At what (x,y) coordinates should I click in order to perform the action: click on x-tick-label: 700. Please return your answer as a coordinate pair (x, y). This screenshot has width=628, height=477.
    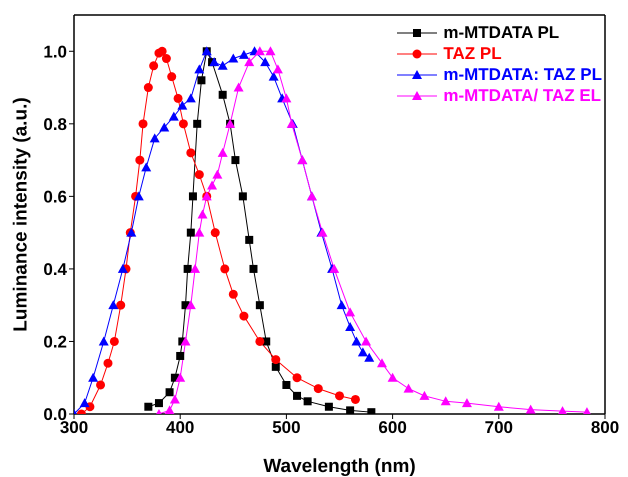
    Looking at the image, I should click on (498, 428).